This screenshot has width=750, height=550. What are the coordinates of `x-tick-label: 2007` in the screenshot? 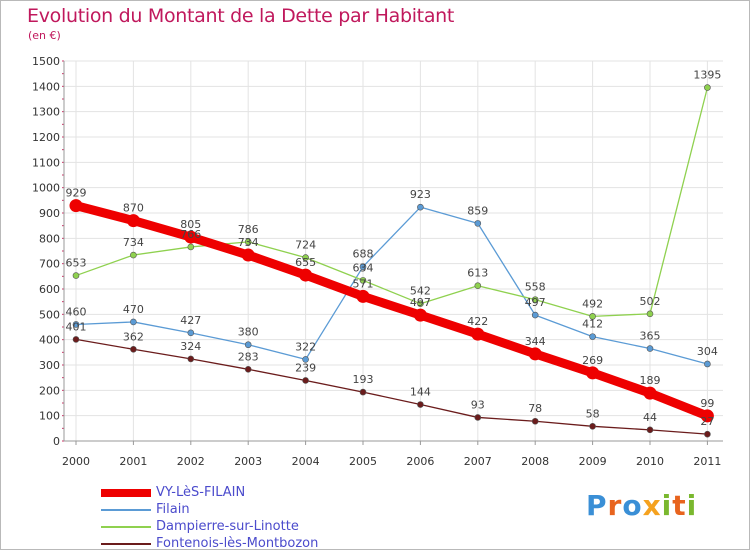 It's located at (478, 461).